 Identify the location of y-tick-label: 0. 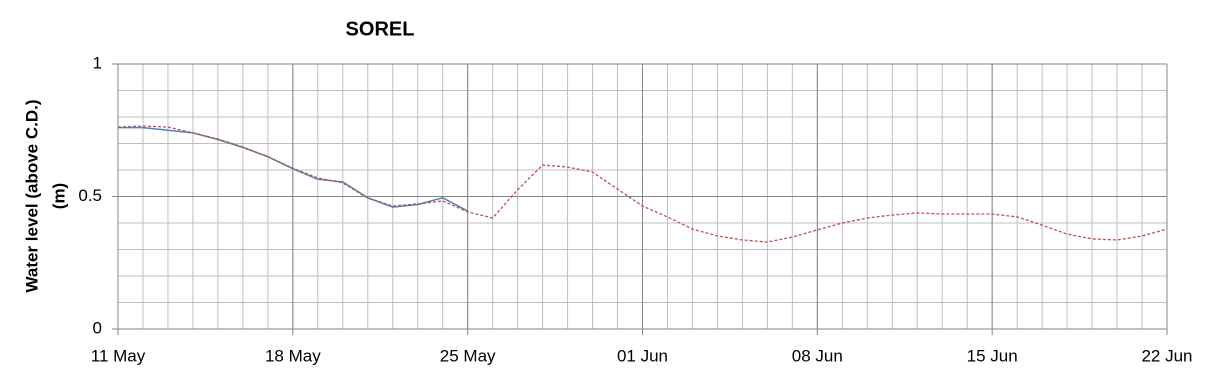
(97, 327).